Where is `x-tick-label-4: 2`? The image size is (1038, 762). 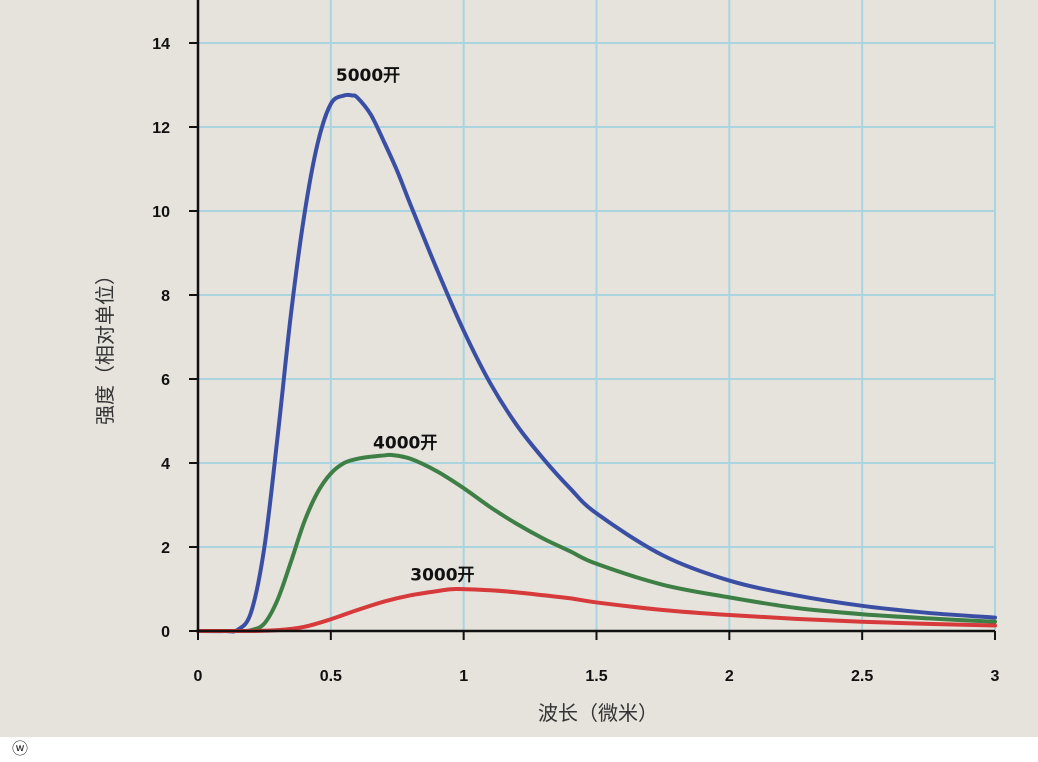
x-tick-label-4: 2 is located at coordinates (729, 676).